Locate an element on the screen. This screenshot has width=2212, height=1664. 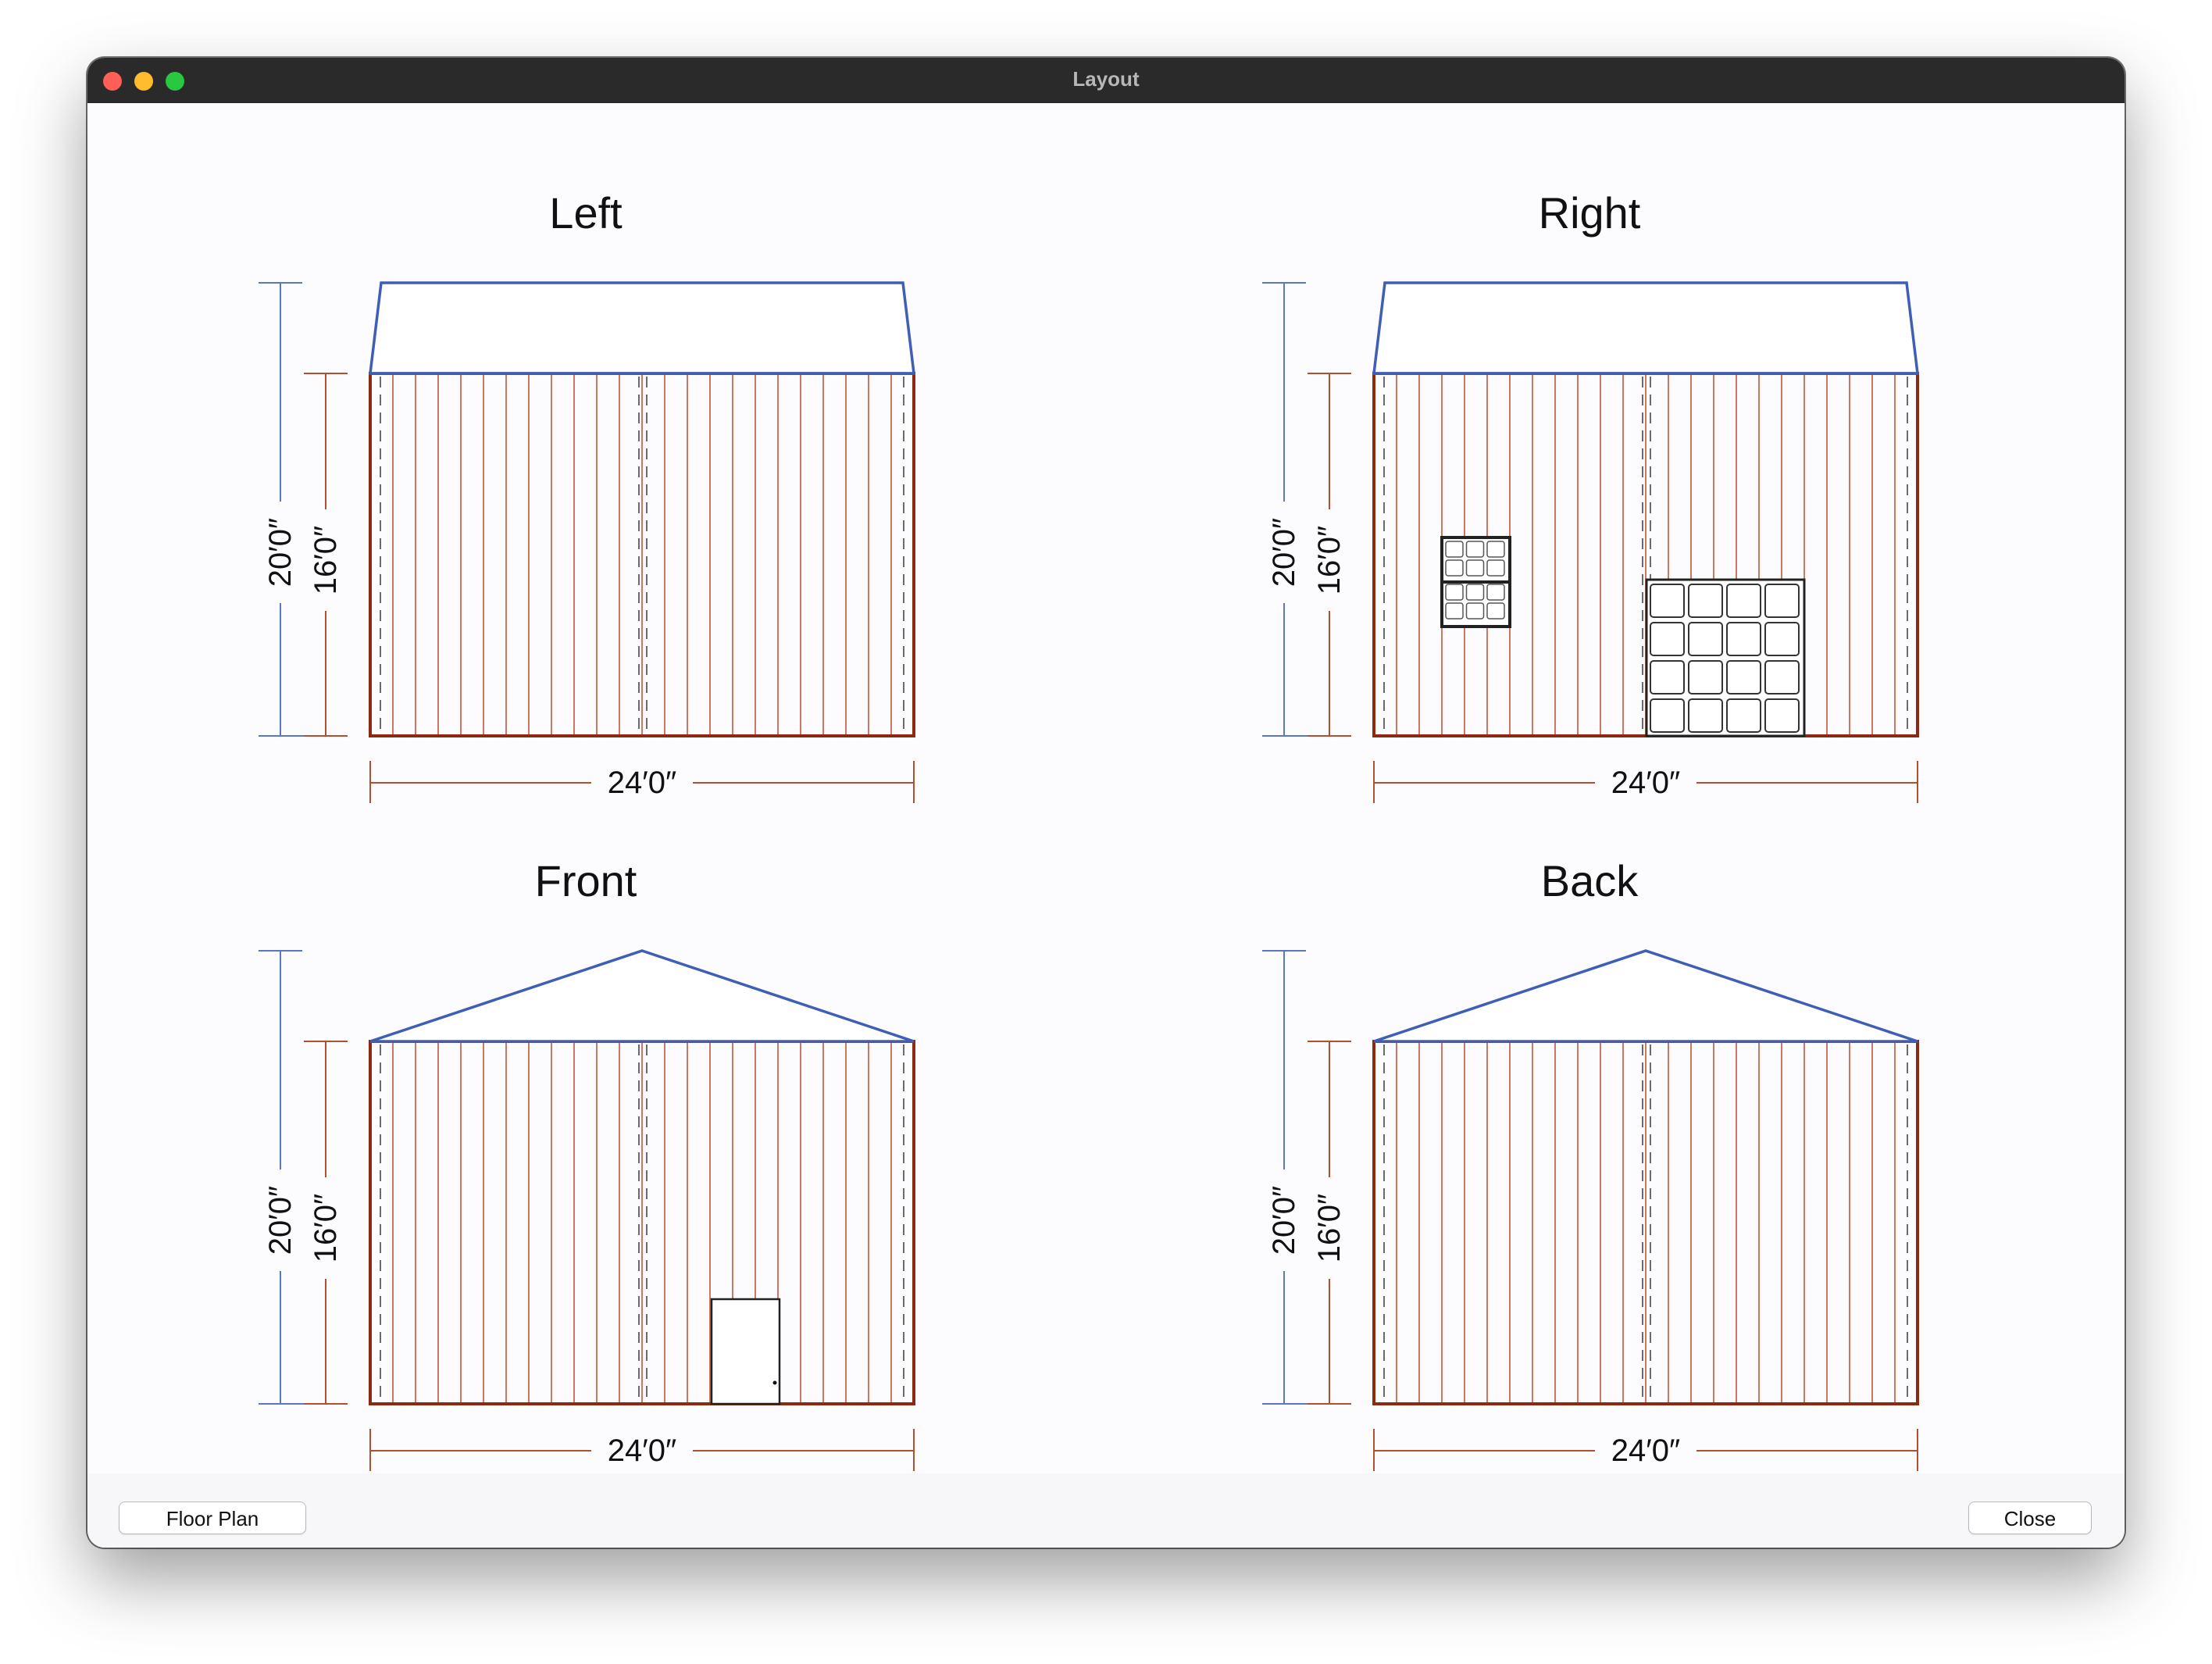
title-bar: Layout is located at coordinates (1106, 80).